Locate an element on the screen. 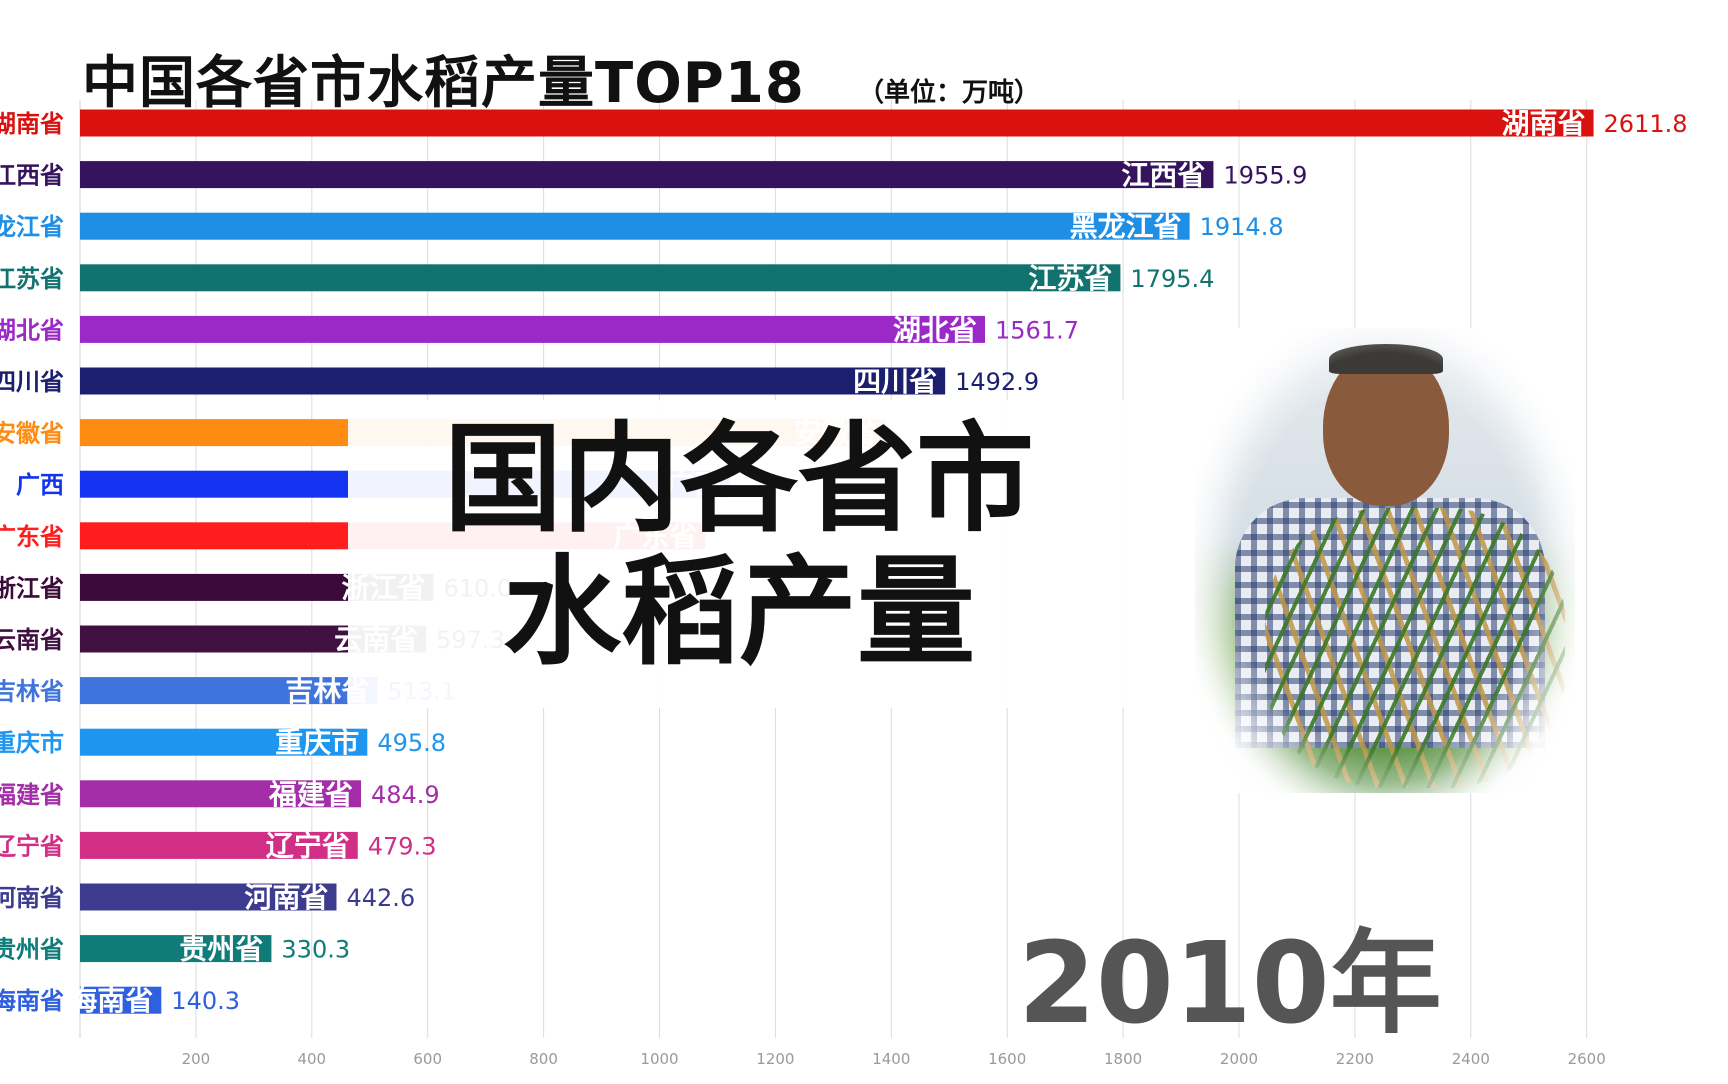 Image resolution: width=1728 pixels, height=1084 pixels. bar-value-label: 1914.8 is located at coordinates (1242, 227).